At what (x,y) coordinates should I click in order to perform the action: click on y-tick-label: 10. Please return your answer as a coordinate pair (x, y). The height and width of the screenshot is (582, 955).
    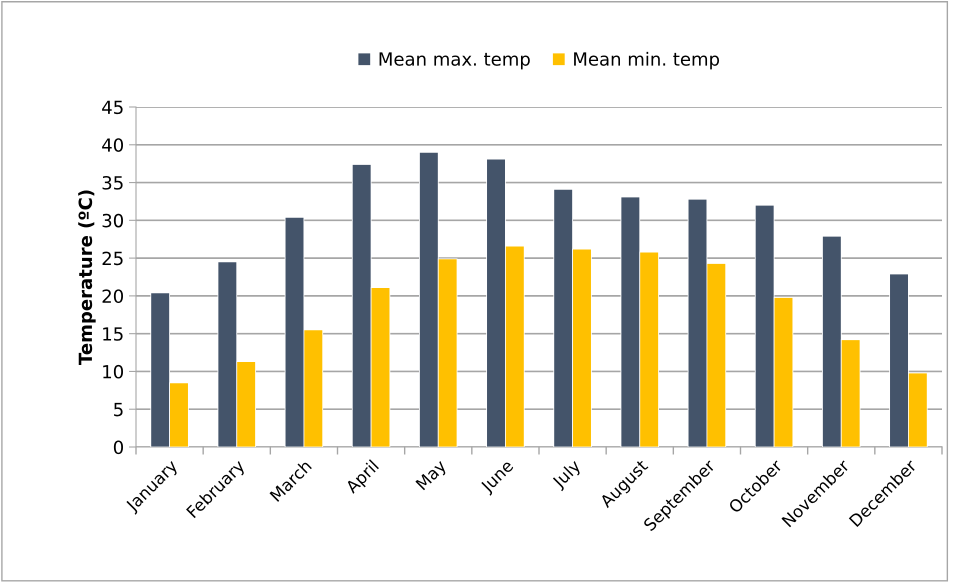
    Looking at the image, I should click on (113, 371).